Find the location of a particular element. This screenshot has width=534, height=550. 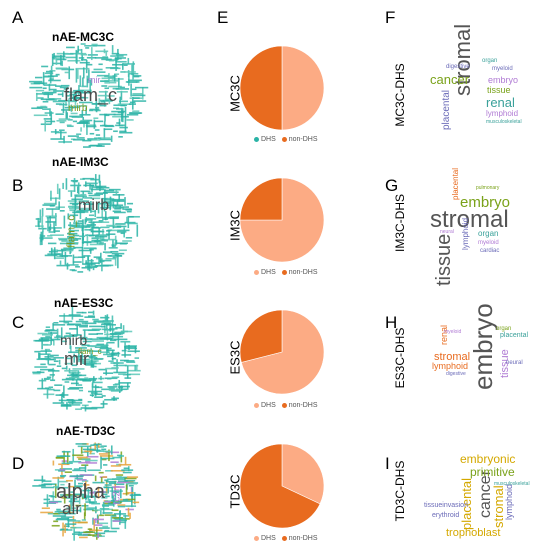

pie-legend-td3c: DHS non-DHS is located at coordinates (284, 538).